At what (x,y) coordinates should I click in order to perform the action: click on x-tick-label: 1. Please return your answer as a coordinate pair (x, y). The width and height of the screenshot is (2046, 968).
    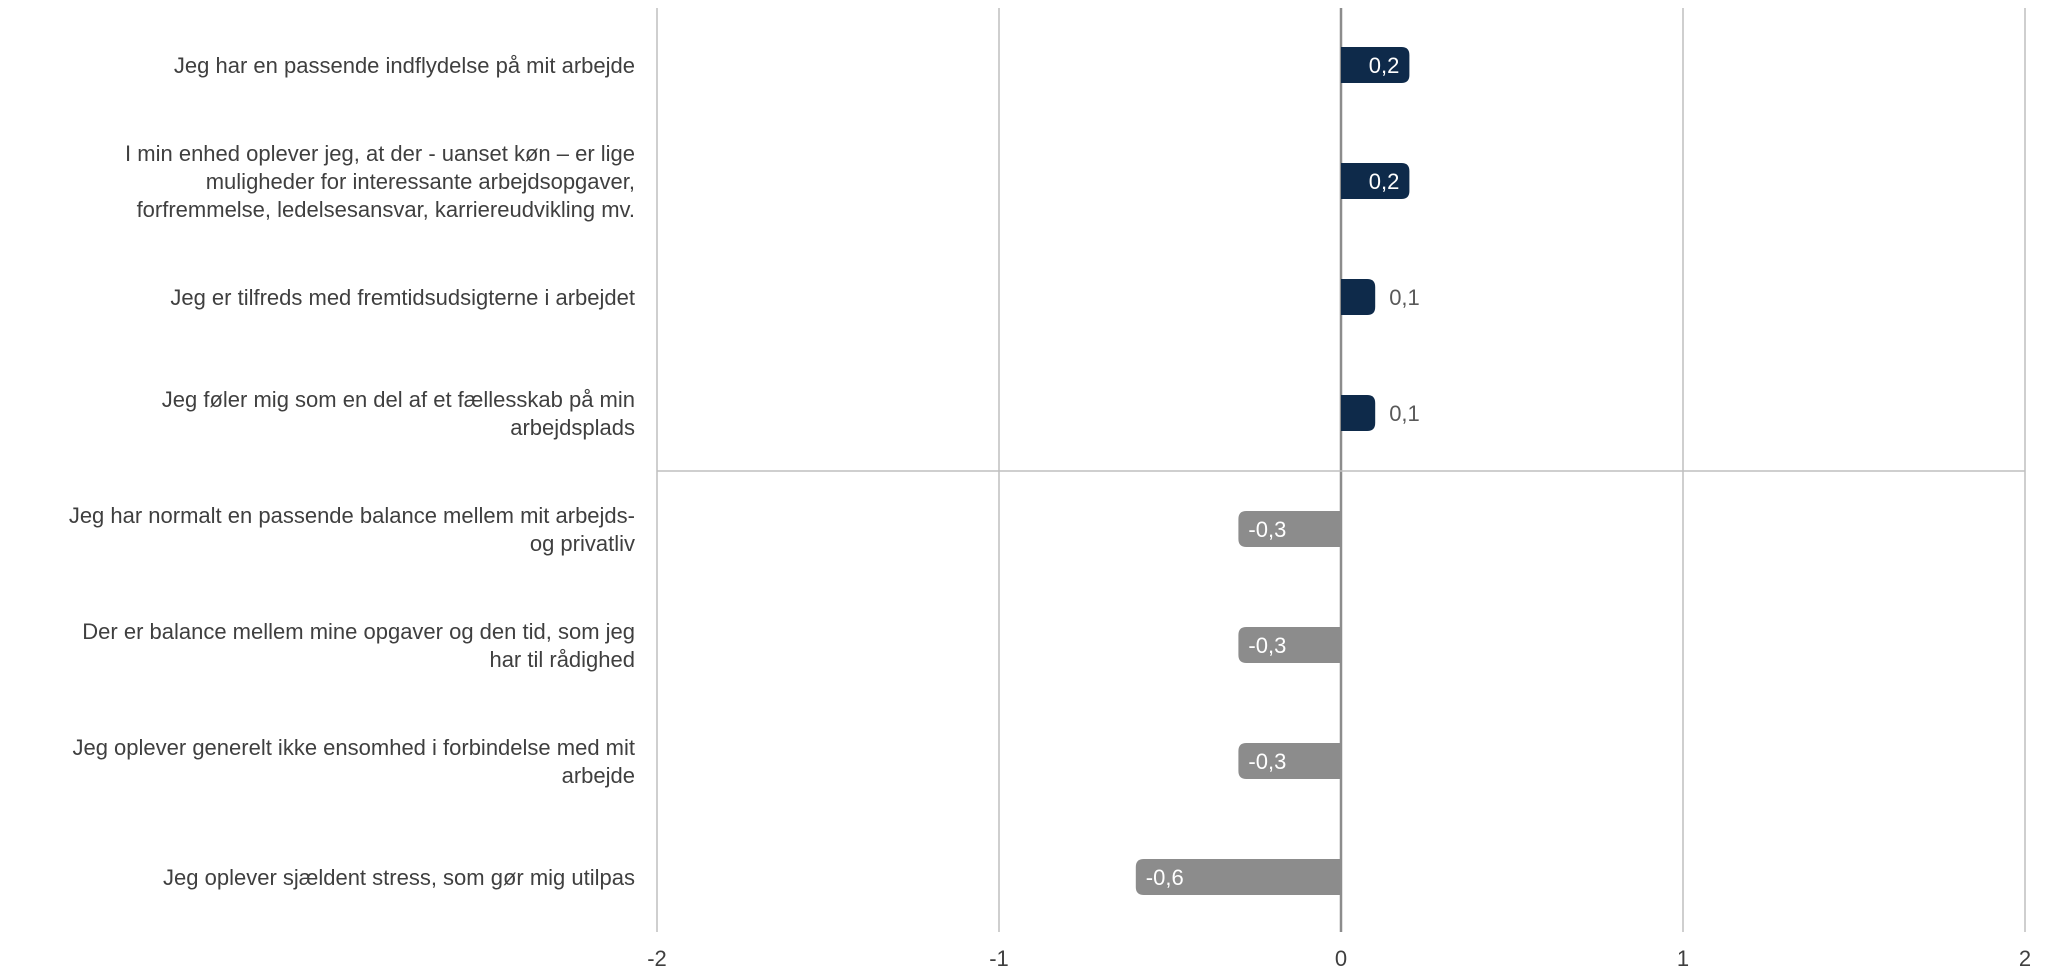
    Looking at the image, I should click on (1683, 957).